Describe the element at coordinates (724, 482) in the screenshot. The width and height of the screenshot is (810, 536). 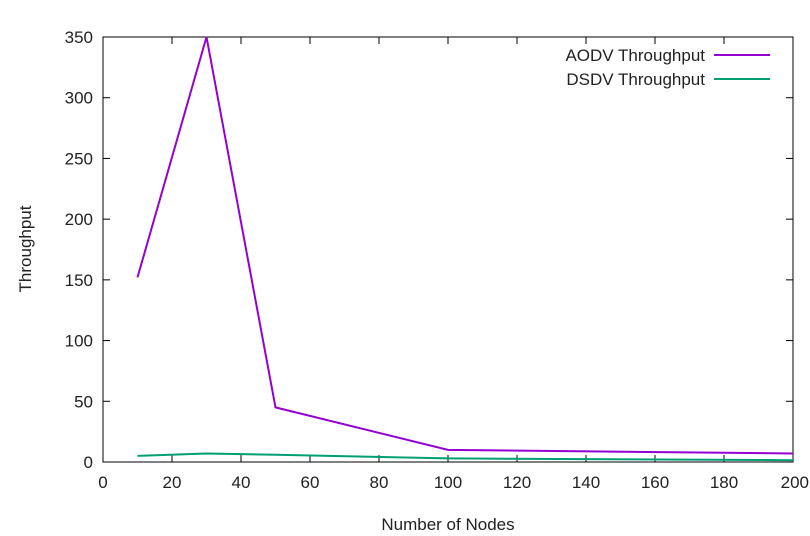
I see `x-tick-label: 180` at that location.